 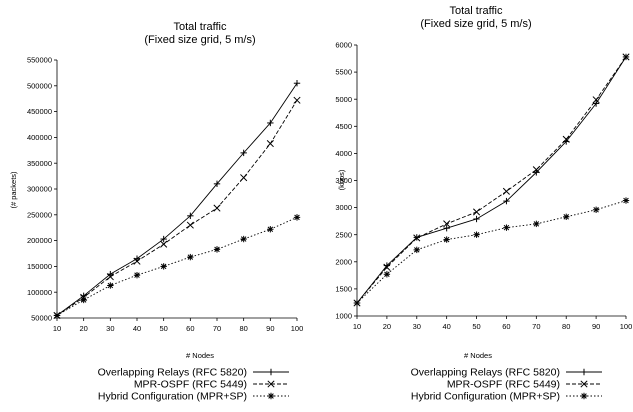 What do you see at coordinates (39, 163) in the screenshot?
I see `y-tick-label: 350000` at bounding box center [39, 163].